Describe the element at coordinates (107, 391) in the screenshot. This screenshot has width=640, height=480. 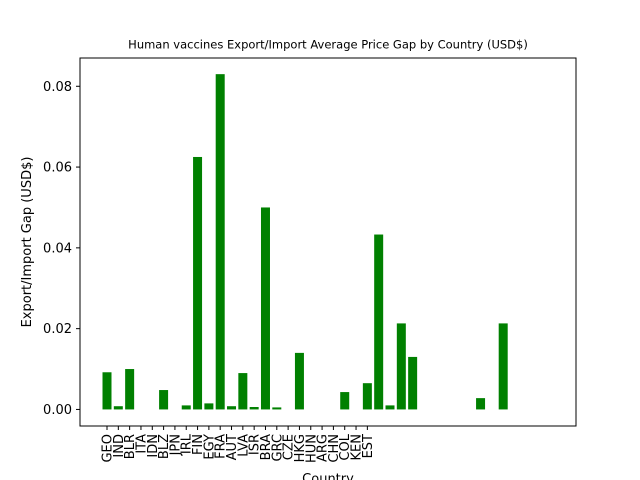
I see `bar-geo` at that location.